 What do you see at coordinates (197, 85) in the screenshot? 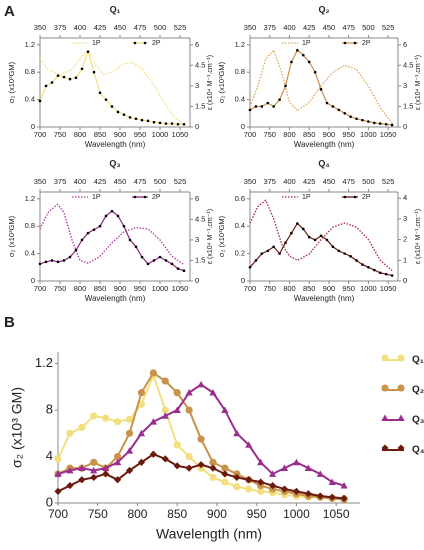
I see `y2-tick-label: 3` at bounding box center [197, 85].